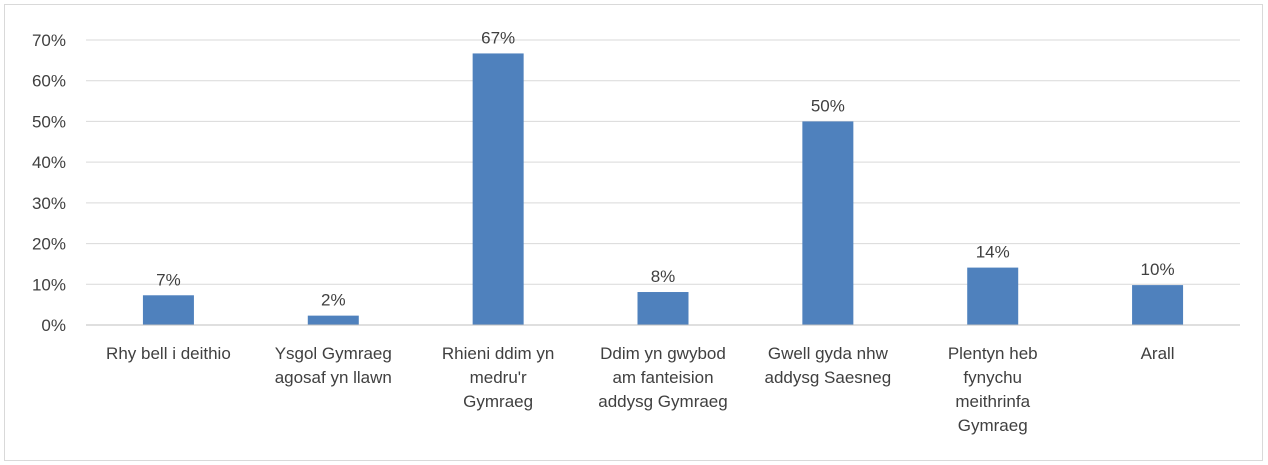  Describe the element at coordinates (828, 105) in the screenshot. I see `data-label: 50%` at that location.